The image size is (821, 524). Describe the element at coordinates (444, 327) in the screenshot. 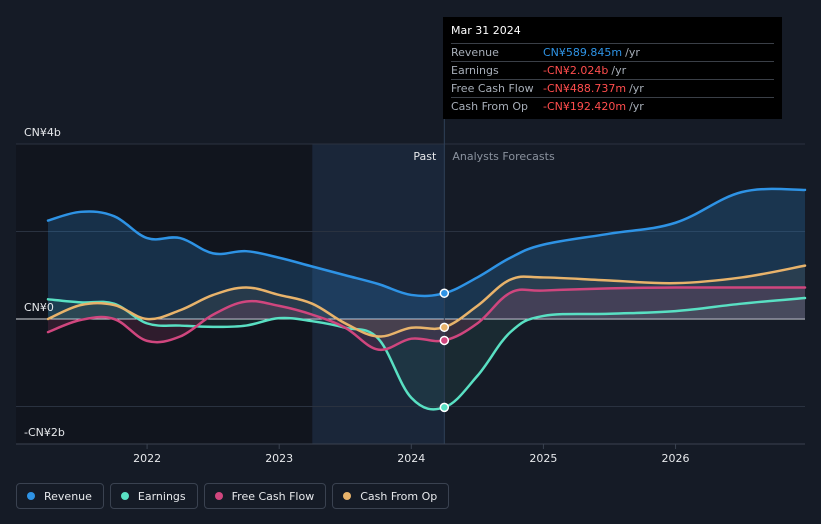

I see `cash-from-op-highlight-point` at that location.